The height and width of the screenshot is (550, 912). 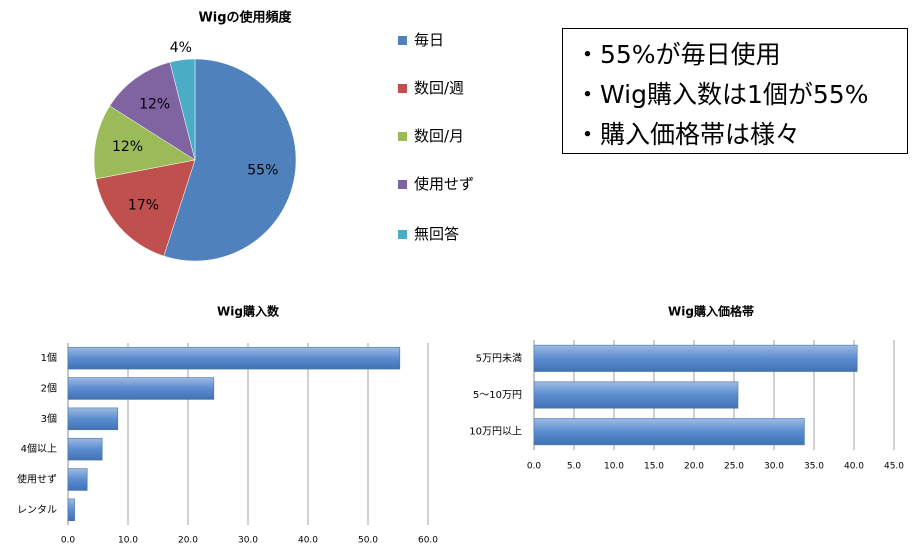 I want to click on y-tick-label: 10万円以上, so click(x=495, y=432).